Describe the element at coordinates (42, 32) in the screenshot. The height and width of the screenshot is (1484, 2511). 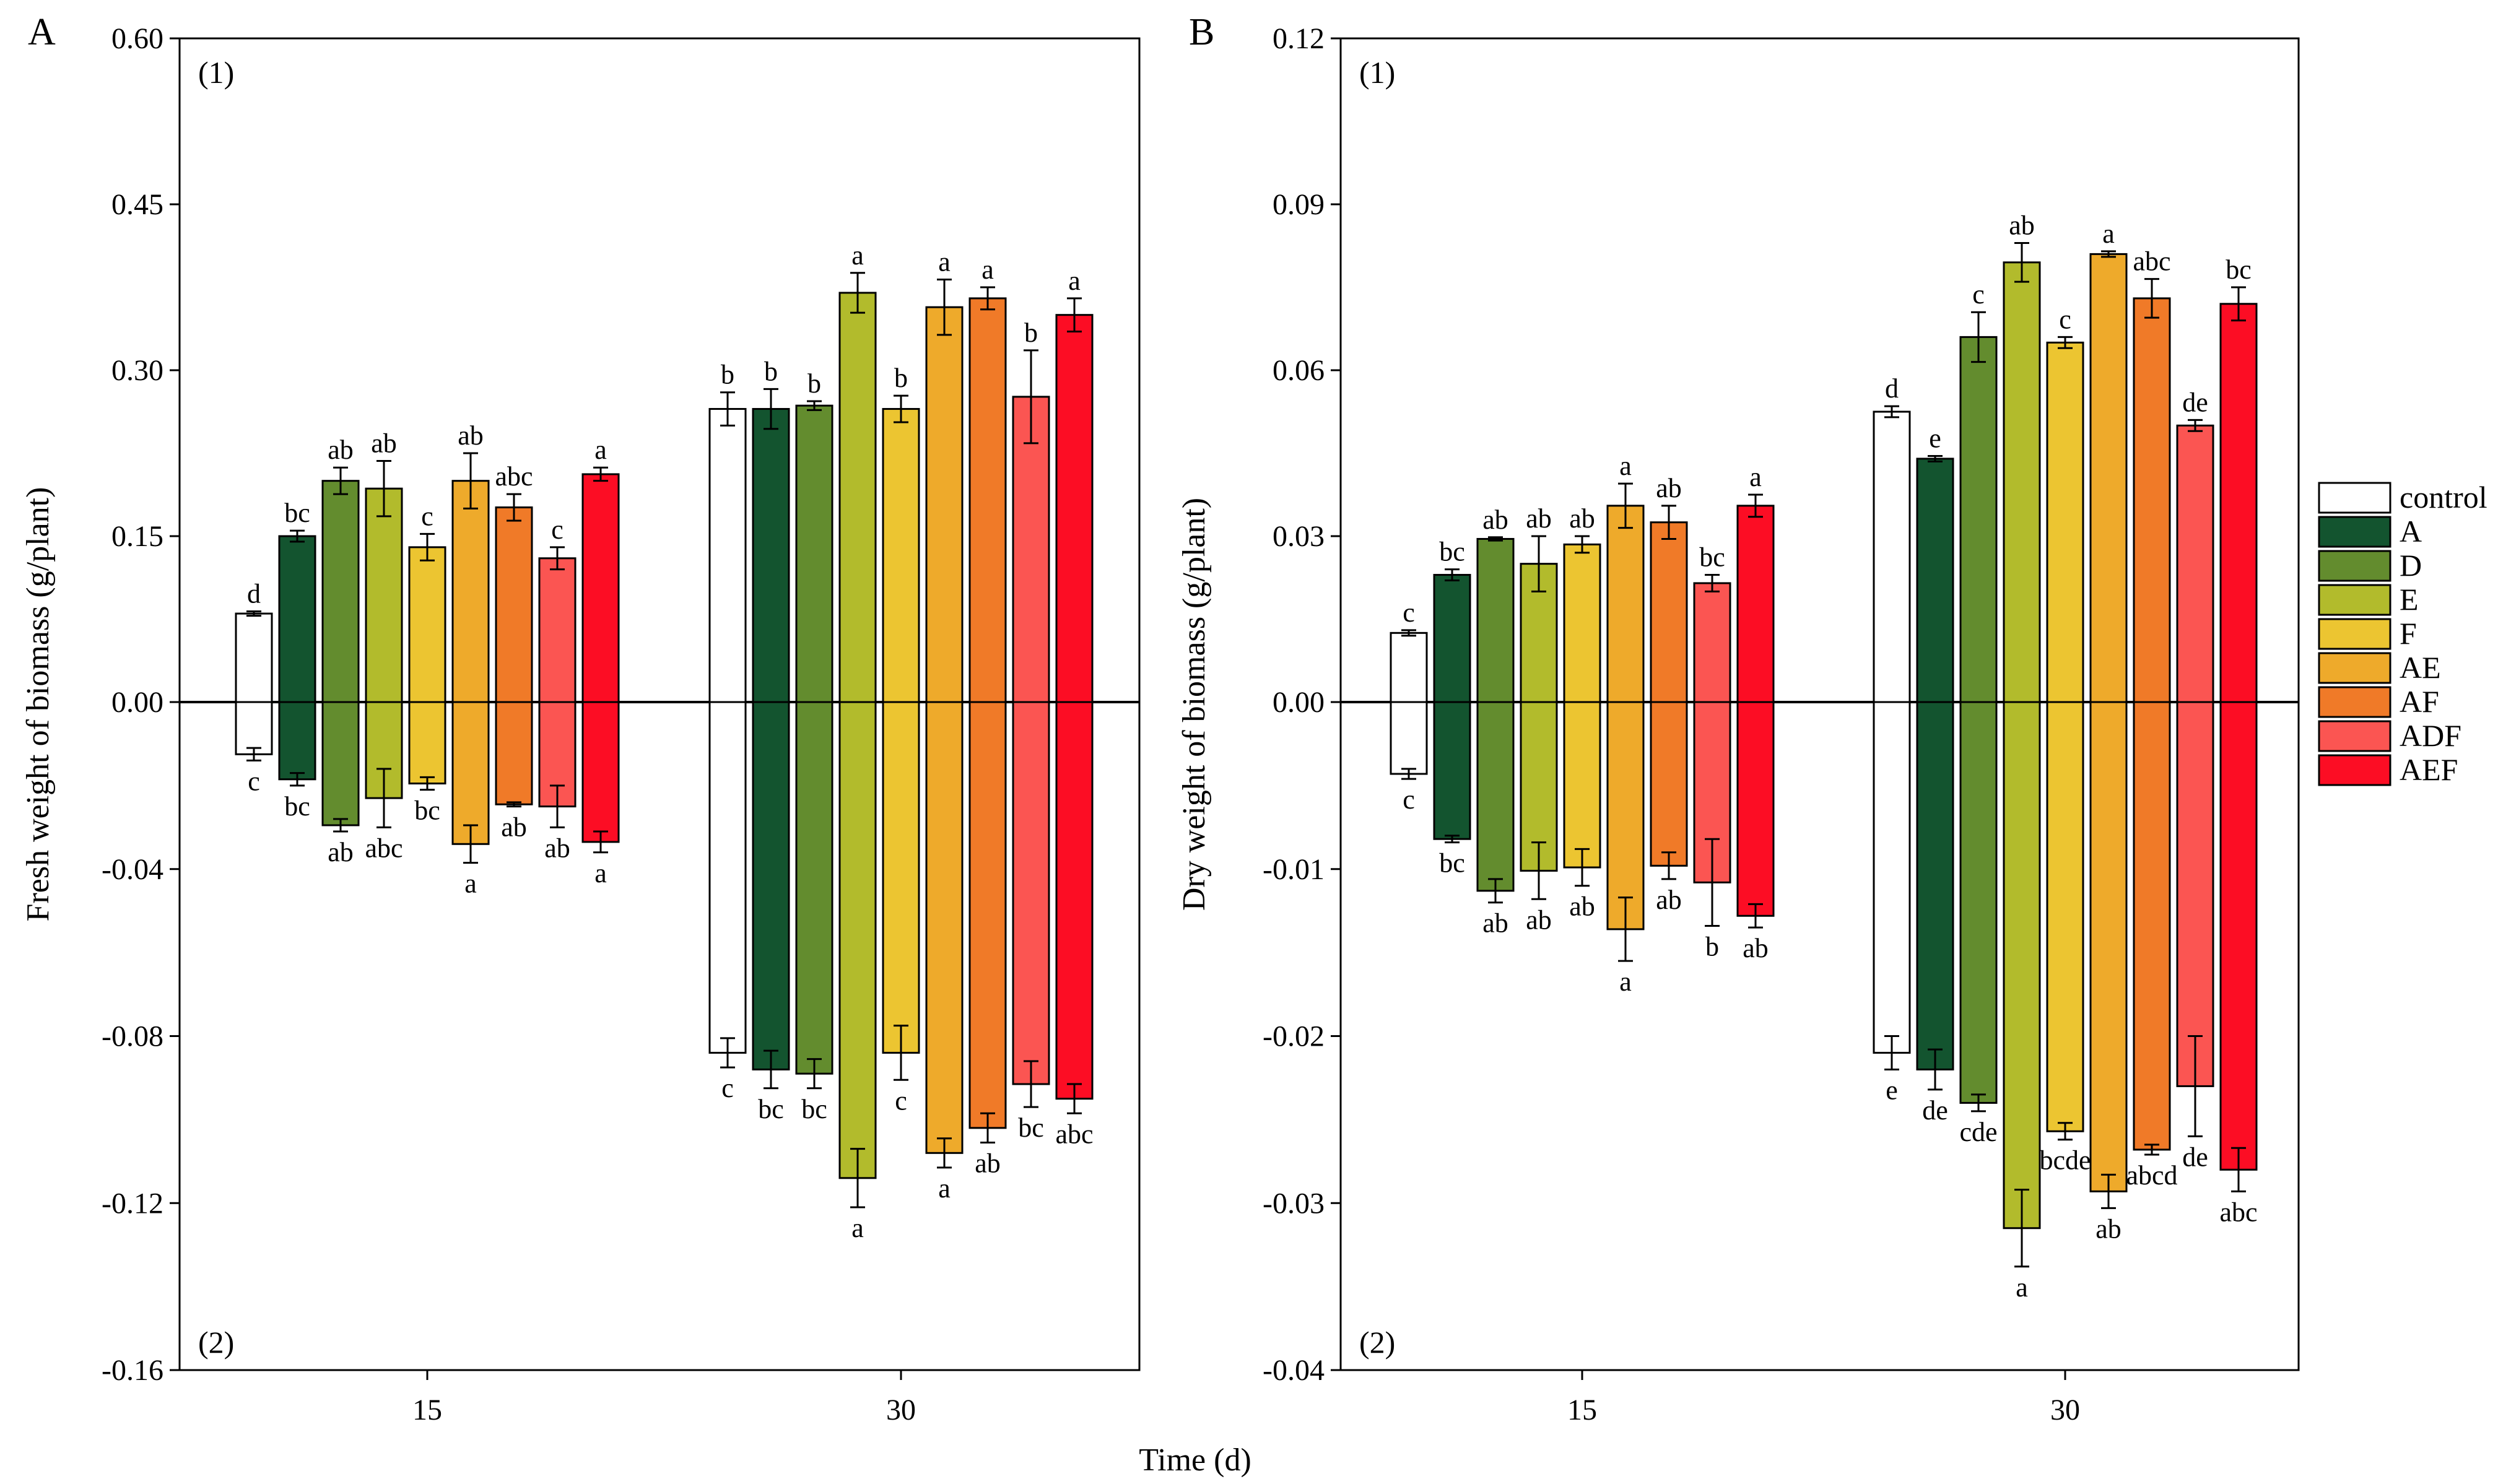
I see `panel-letter: A` at that location.